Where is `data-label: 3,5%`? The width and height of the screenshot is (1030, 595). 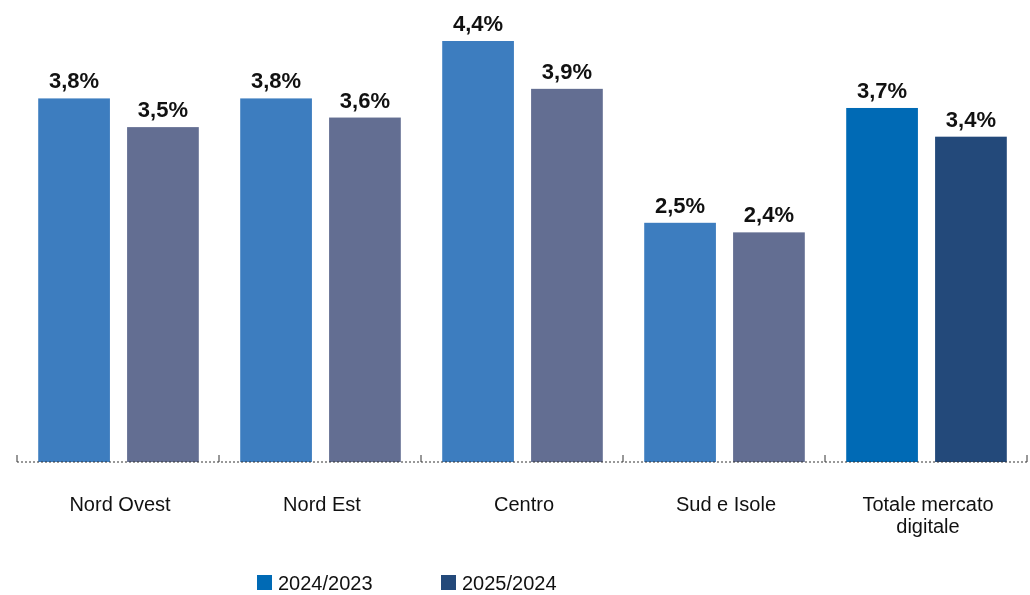 data-label: 3,5% is located at coordinates (163, 110).